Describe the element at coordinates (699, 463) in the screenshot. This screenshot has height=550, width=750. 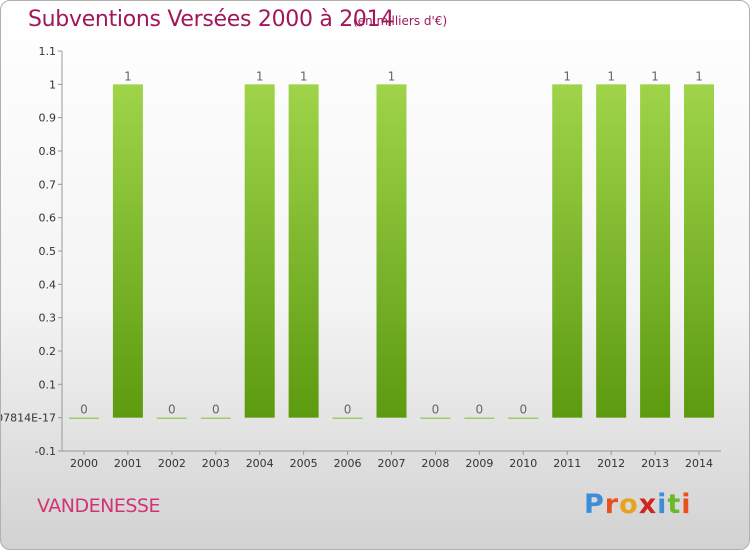
I see `x-tick-label: 2014` at that location.